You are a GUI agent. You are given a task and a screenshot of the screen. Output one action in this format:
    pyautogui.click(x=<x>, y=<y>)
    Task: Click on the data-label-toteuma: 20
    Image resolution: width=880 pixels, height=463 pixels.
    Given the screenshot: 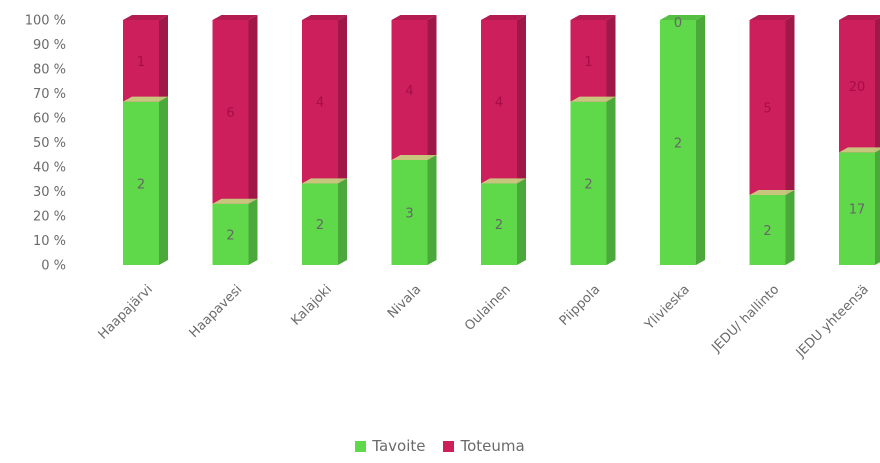 What is the action you would take?
    pyautogui.click(x=857, y=87)
    